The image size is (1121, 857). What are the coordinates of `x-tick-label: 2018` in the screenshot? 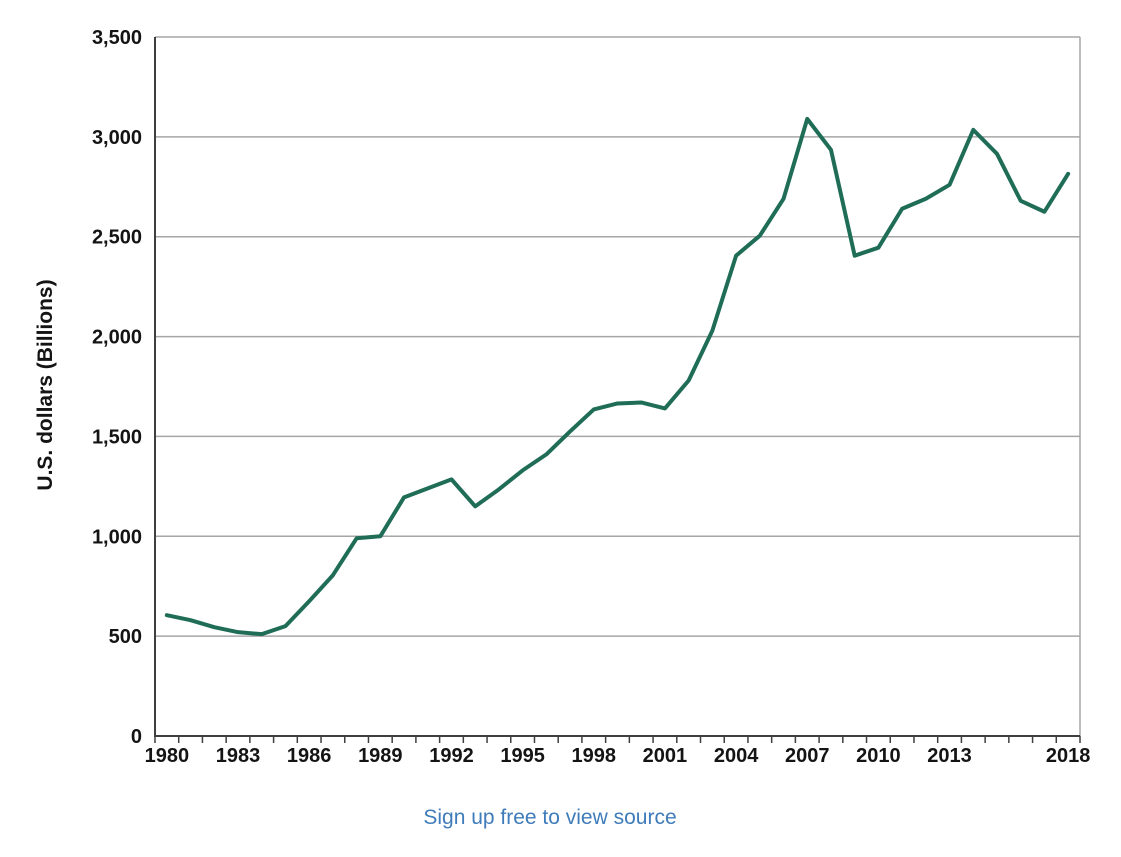 It's located at (1068, 756).